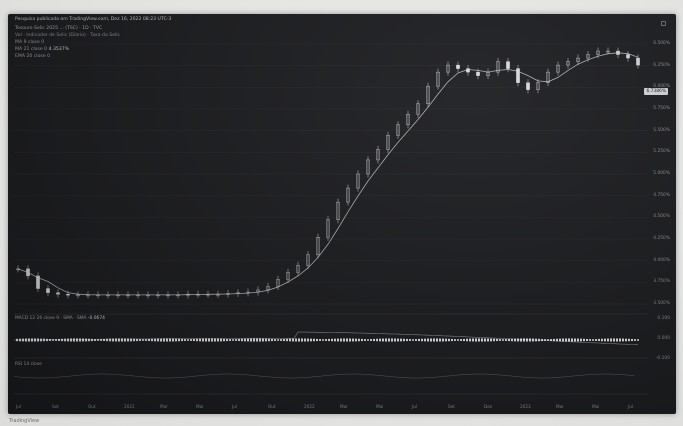 The image size is (683, 426). What do you see at coordinates (488, 406) in the screenshot?
I see `time-axis-label: Dez` at bounding box center [488, 406].